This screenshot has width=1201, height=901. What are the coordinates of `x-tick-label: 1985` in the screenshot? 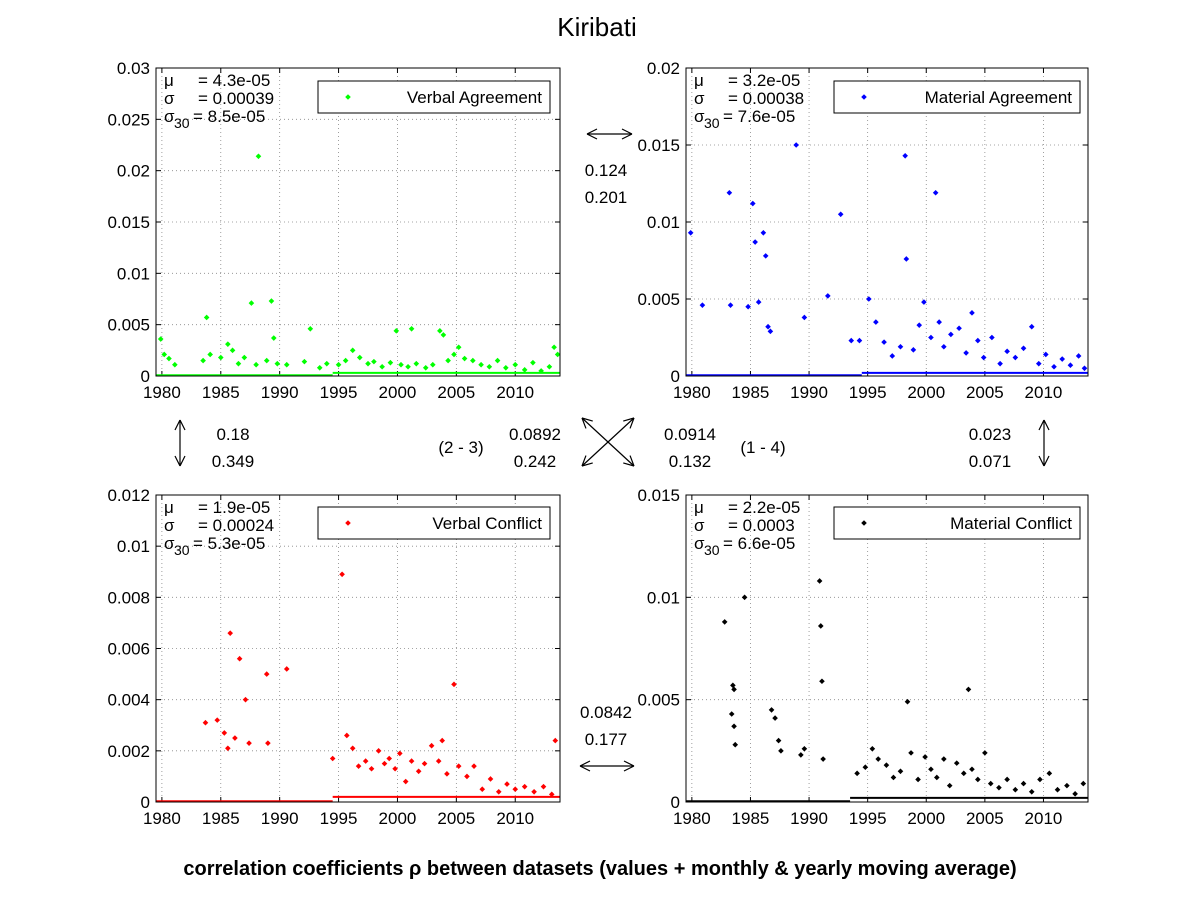 It's located at (751, 818).